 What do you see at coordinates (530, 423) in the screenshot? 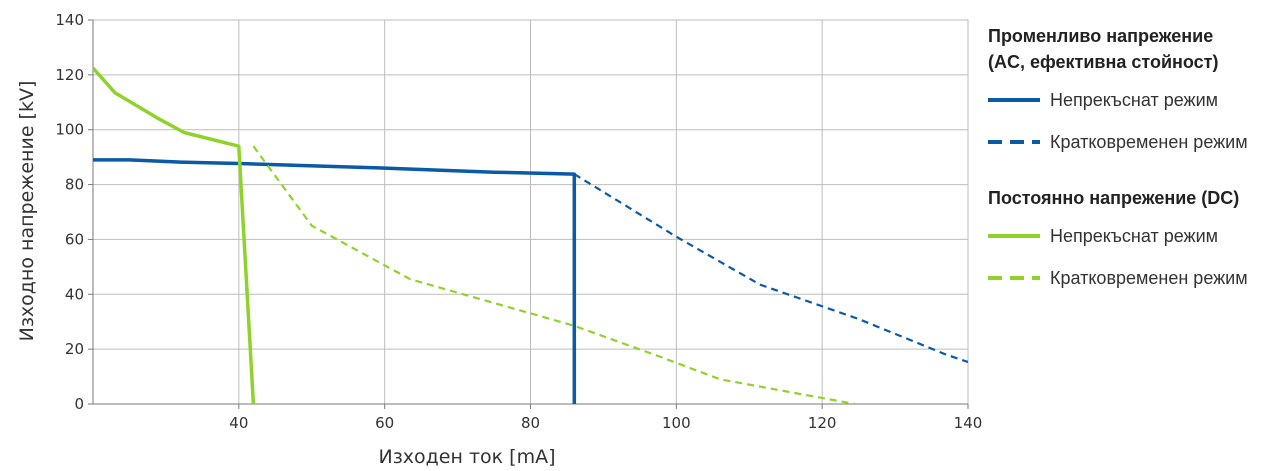
I see `x-tick-label: 80` at bounding box center [530, 423].